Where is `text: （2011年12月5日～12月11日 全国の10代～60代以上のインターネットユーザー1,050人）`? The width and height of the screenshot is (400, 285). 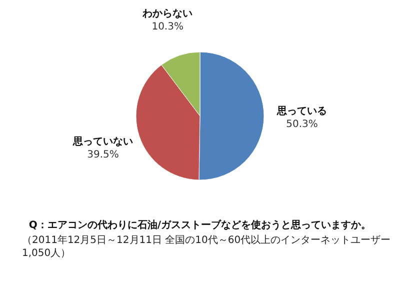
text: （2011年12月5日～12月11日 全国の10代～60代以上のインターネットユーザー1,050人） is located at coordinates (207, 247).